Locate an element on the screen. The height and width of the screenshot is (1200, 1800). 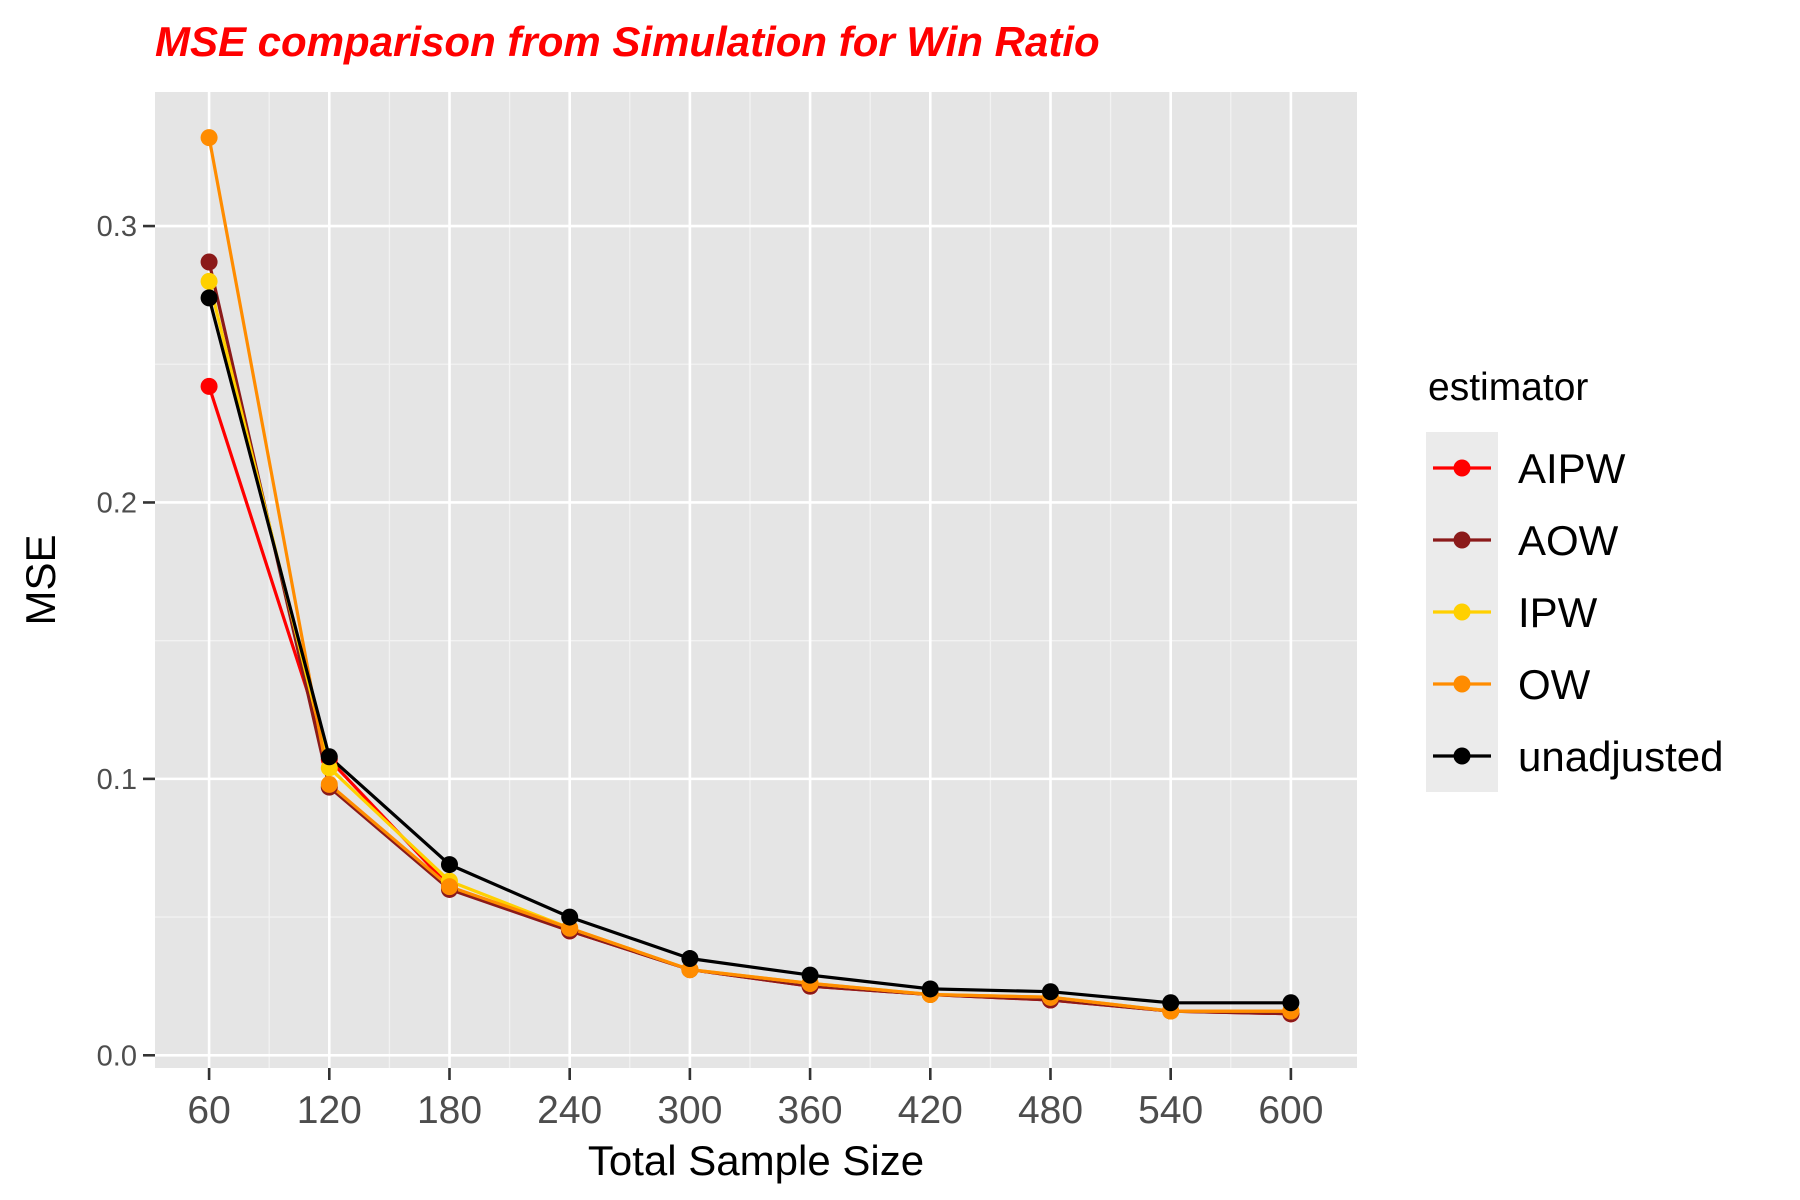
y-tick-label: 0.1 is located at coordinates (117, 780).